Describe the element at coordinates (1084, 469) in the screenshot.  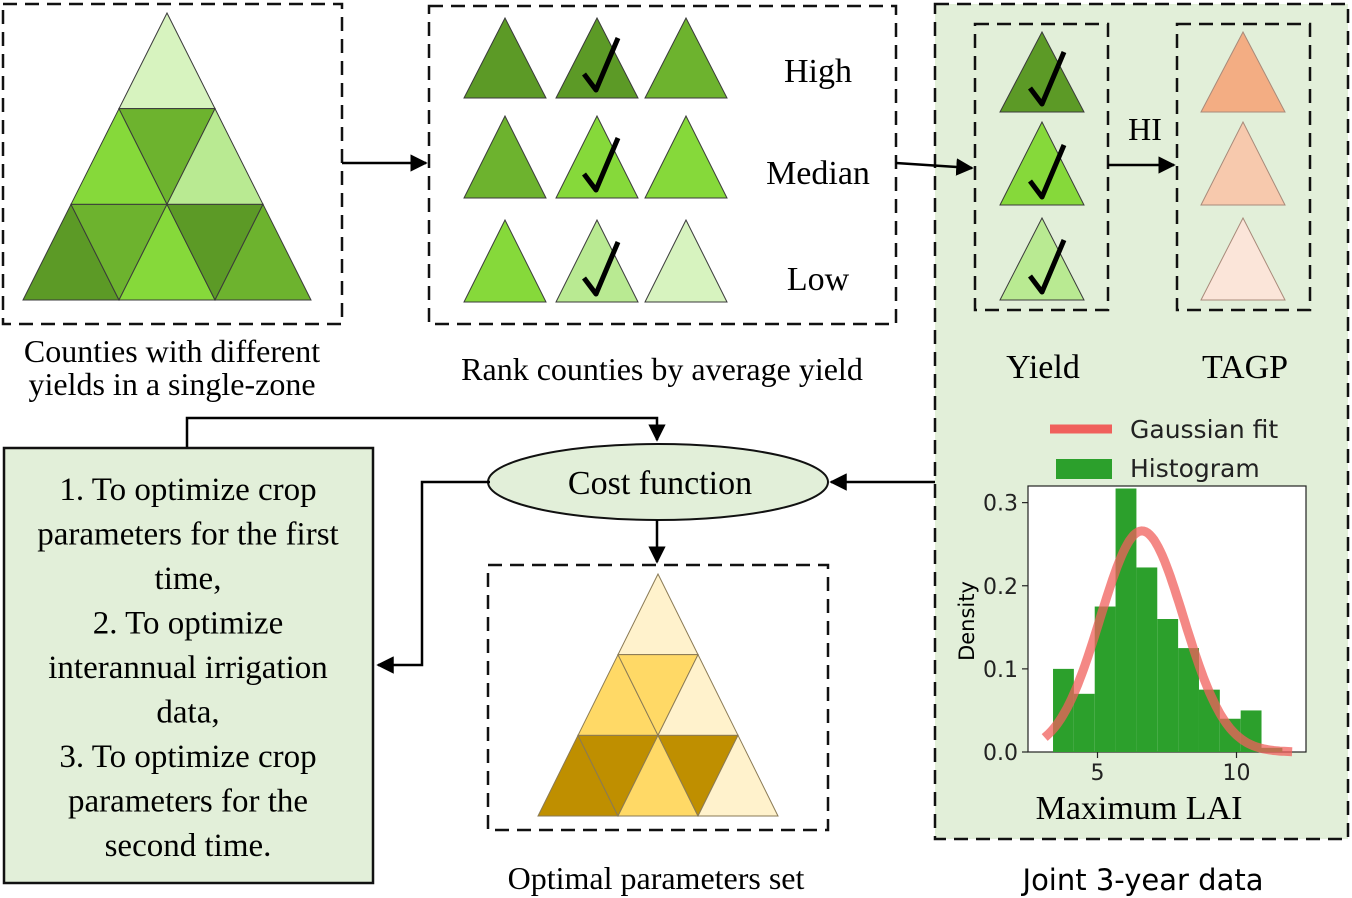
I see `legend-histogram-swatch` at that location.